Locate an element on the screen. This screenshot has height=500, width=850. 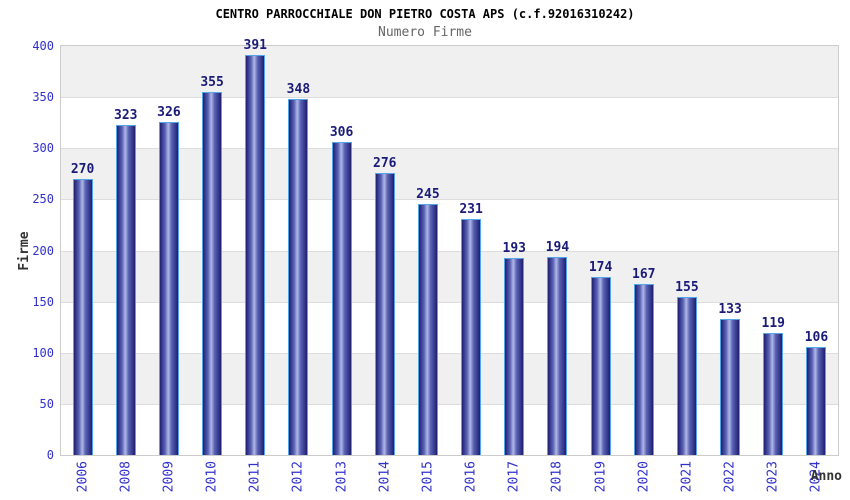
bar-2013 is located at coordinates (341, 298).